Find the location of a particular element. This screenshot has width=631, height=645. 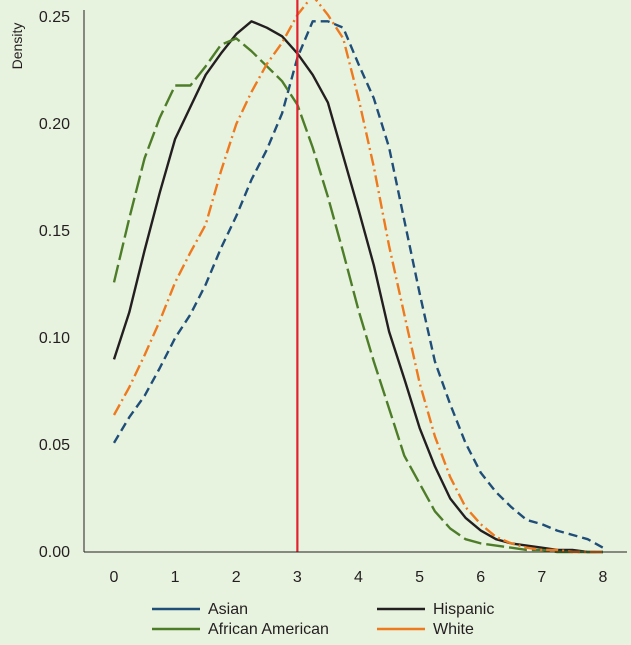

y-tick-label: 0.00 is located at coordinates (54, 552).